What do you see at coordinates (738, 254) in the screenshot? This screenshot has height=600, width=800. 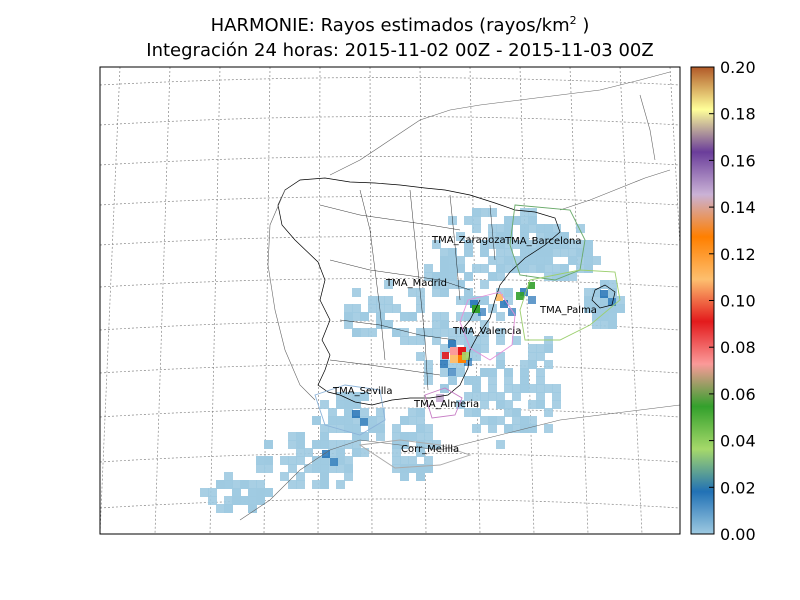 I see `colorbar-tick-label: 0.12` at bounding box center [738, 254].